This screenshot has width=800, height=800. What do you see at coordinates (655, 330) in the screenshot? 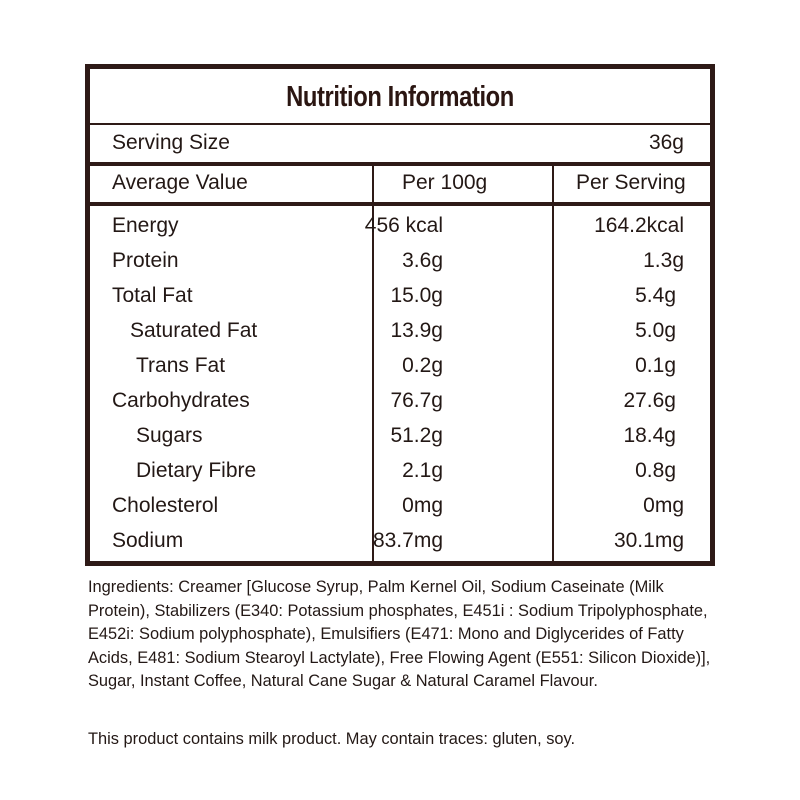
I see `per-serving-value: 5.0g` at bounding box center [655, 330].